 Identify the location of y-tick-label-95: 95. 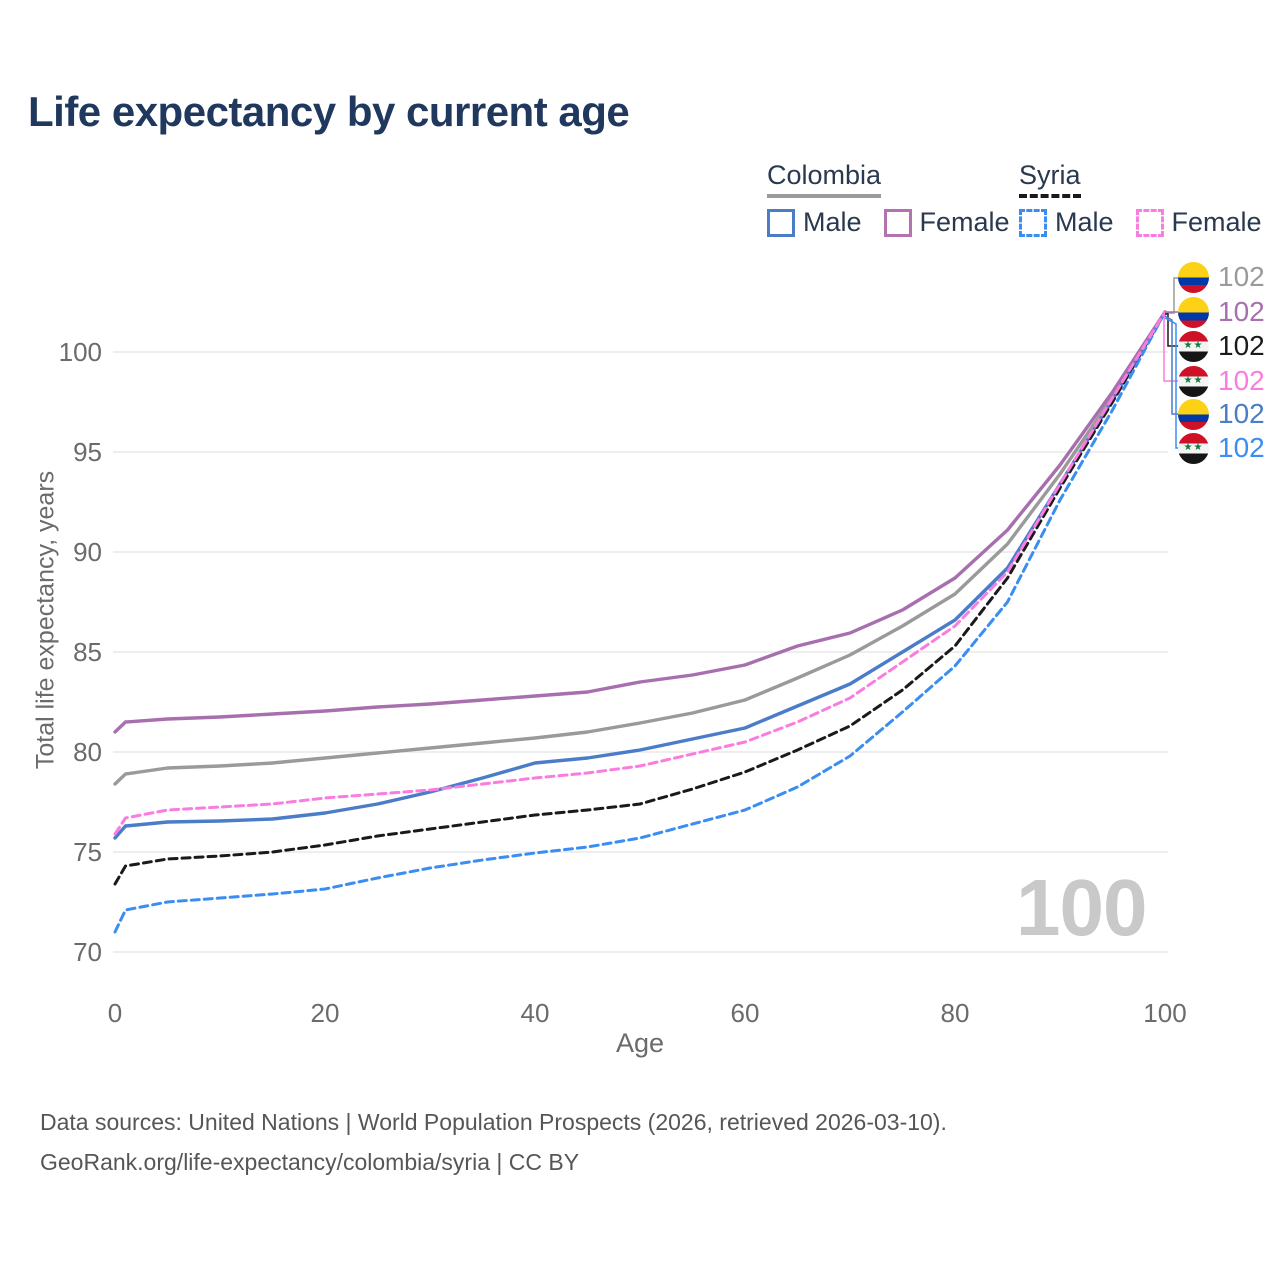
(87, 452).